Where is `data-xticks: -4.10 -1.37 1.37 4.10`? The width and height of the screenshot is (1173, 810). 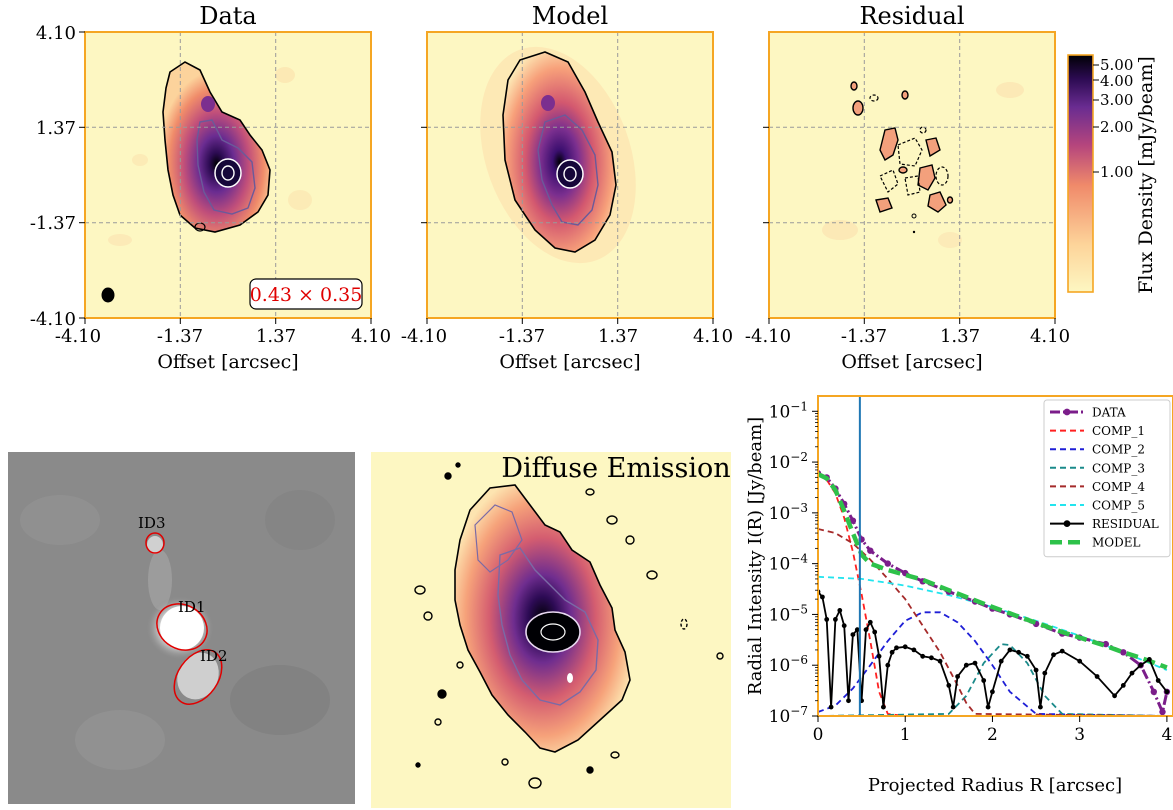 data-xticks: -4.10 -1.37 1.37 4.10 is located at coordinates (223, 332).